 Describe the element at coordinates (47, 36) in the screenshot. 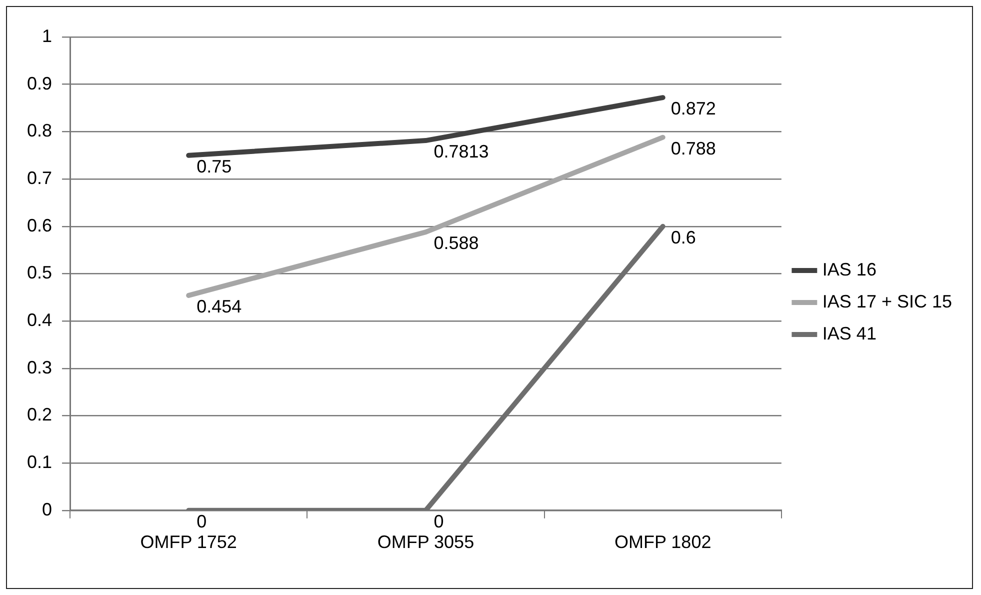

I see `y-tick-label: 1` at that location.